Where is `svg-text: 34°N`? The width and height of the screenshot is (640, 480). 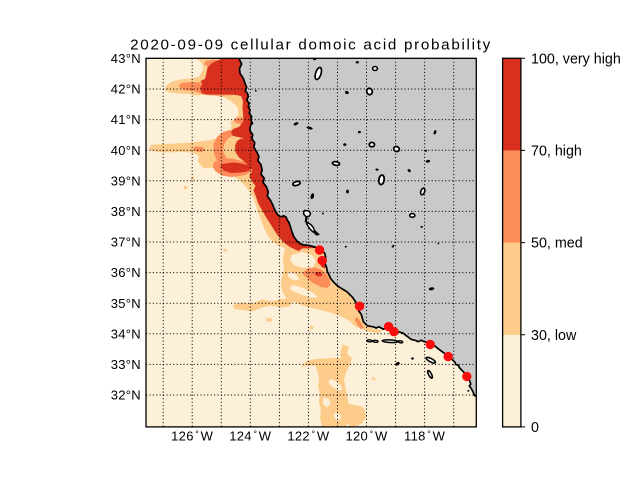
svg-text: 34°N is located at coordinates (126, 333).